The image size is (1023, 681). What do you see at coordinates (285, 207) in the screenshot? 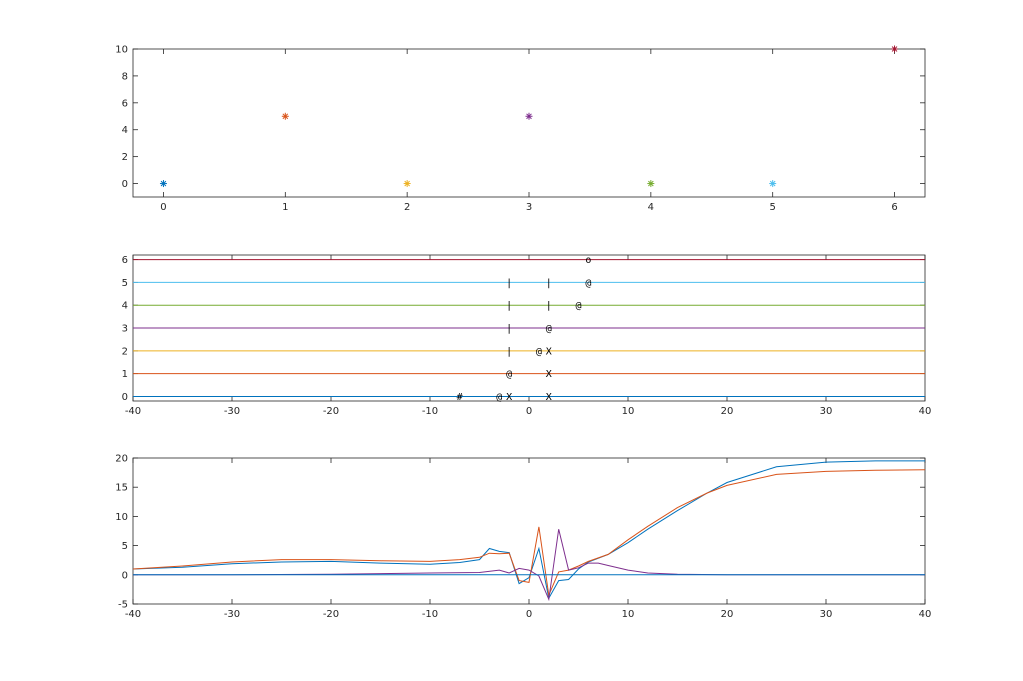
I see `x-tick-label: 1` at bounding box center [285, 207].